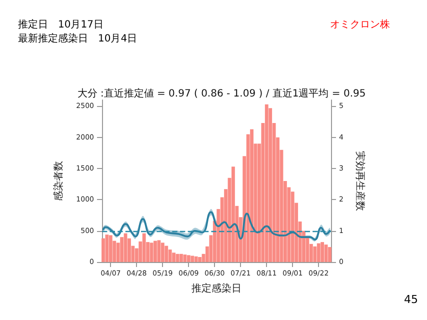 Image resolution: width=427 pixels, height=320 pixels. Describe the element at coordinates (58, 181) in the screenshot. I see `y-axis-title: 感染者数` at that location.